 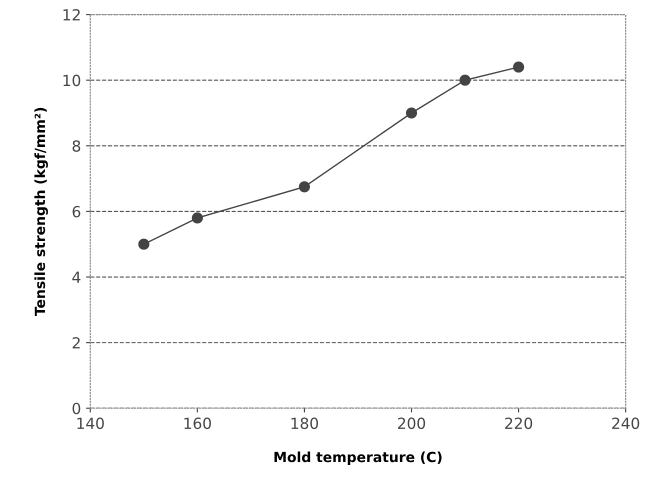 What do you see at coordinates (41, 212) in the screenshot?
I see `y-axis-title: Tensile strength (kgf/mm²)` at bounding box center [41, 212].